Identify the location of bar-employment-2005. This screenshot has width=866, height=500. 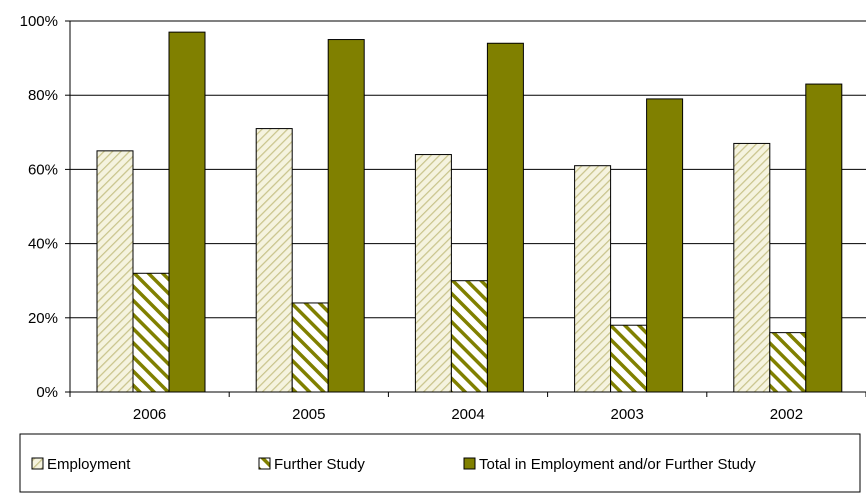
(274, 260).